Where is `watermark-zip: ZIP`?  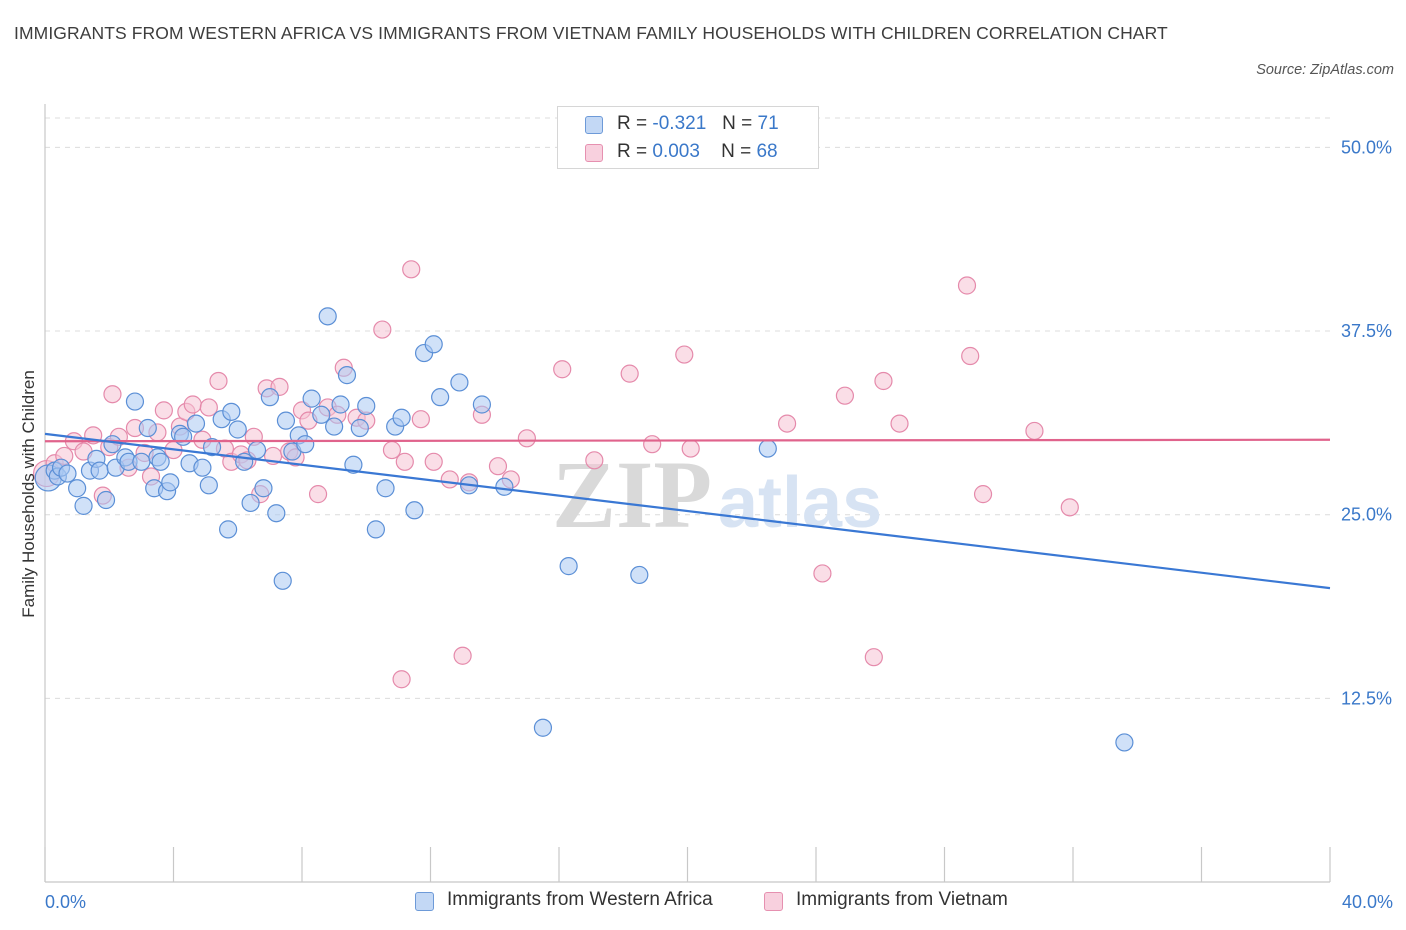
watermark-zip: ZIP is located at coordinates (632, 494).